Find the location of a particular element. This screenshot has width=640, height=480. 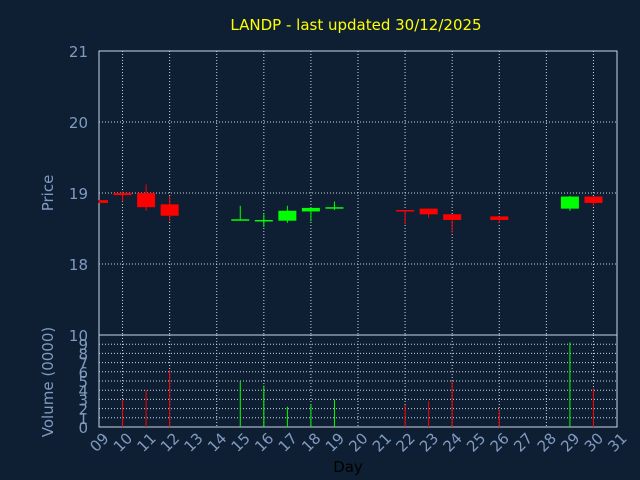

volume-bars is located at coordinates (358, 384).